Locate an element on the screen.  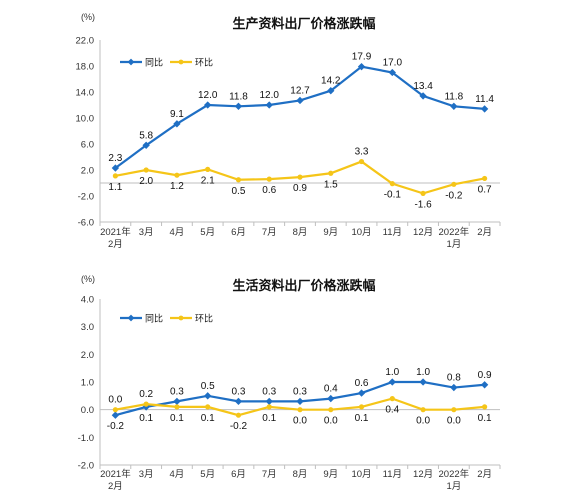
y-tick-label: -1.0 is located at coordinates (86, 438).